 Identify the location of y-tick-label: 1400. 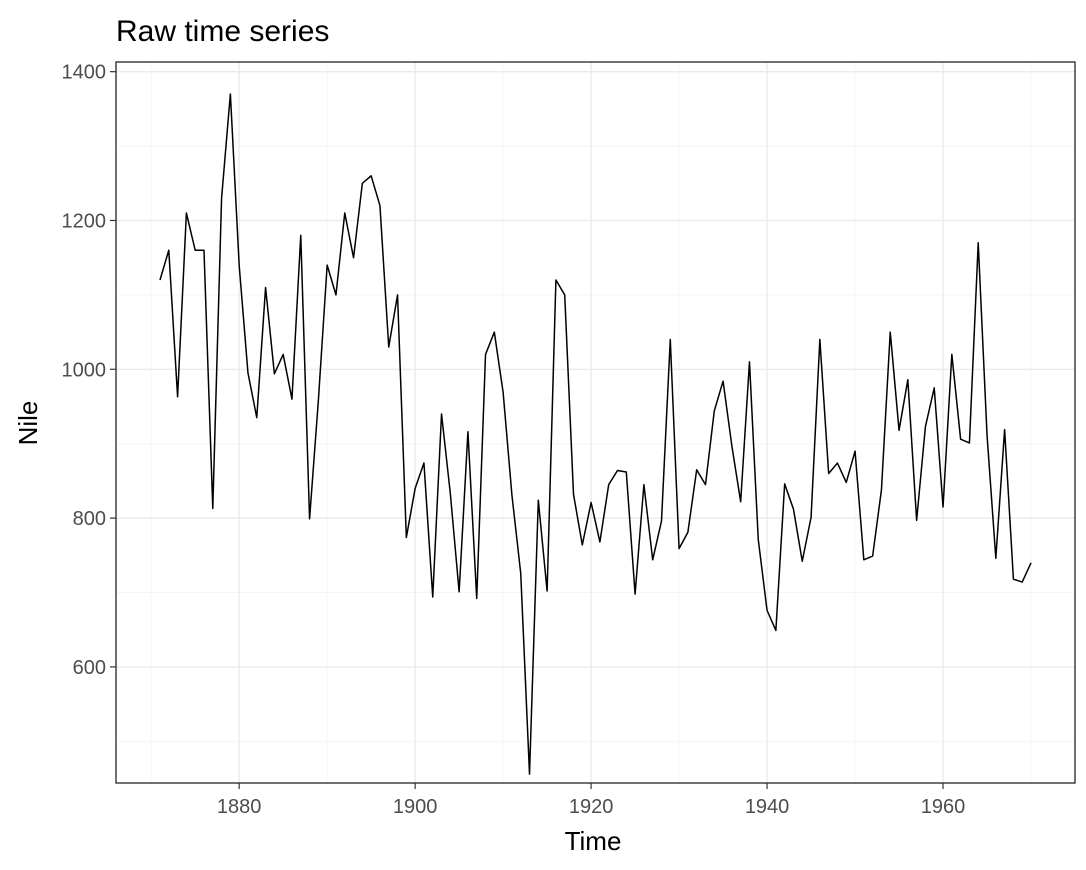
(84, 73).